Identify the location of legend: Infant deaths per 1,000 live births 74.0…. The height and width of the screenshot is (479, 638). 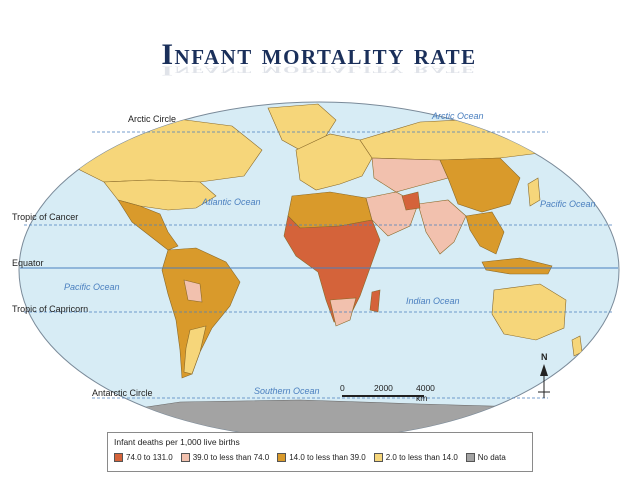
(320, 452).